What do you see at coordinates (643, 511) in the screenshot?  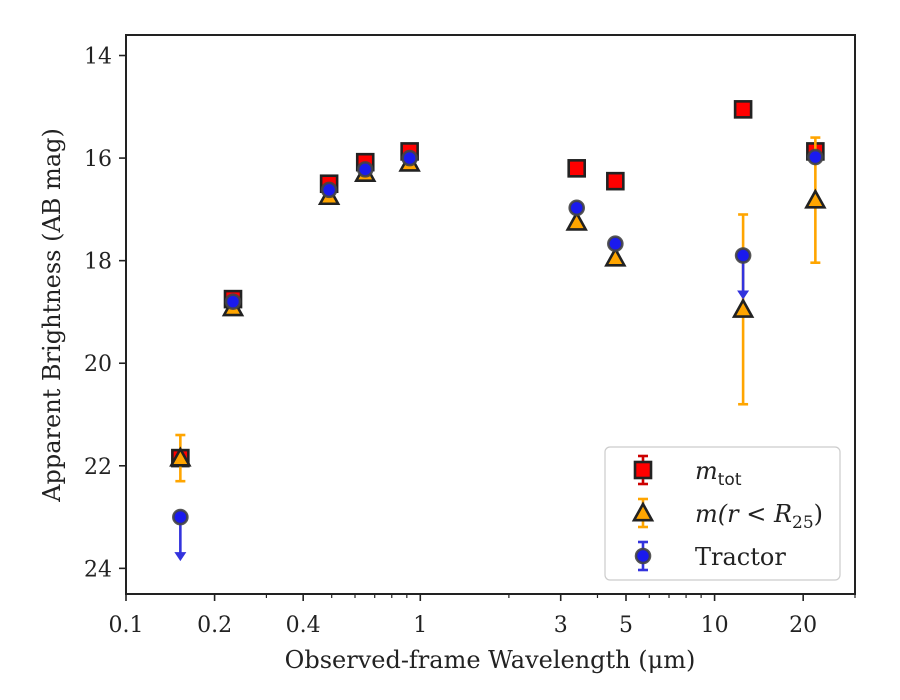 I see `legend-marker-m_r25` at bounding box center [643, 511].